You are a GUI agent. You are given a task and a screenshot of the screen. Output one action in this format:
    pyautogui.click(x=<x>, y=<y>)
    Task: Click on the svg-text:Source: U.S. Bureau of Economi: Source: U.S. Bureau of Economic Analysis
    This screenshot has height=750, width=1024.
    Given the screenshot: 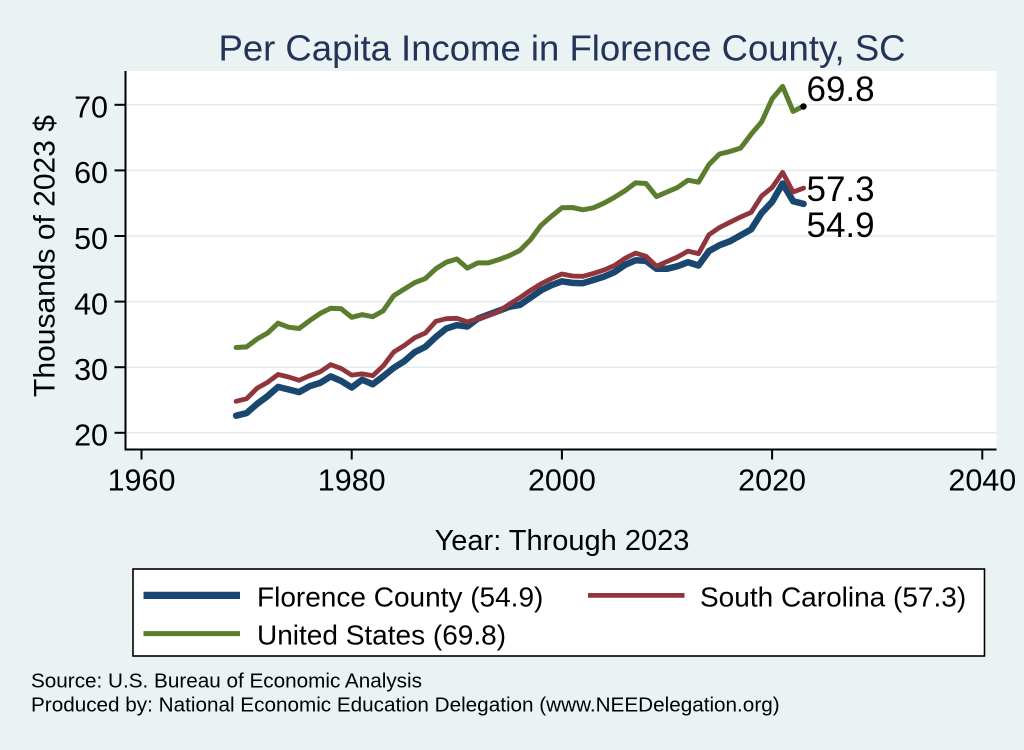 What is the action you would take?
    pyautogui.click(x=226, y=680)
    